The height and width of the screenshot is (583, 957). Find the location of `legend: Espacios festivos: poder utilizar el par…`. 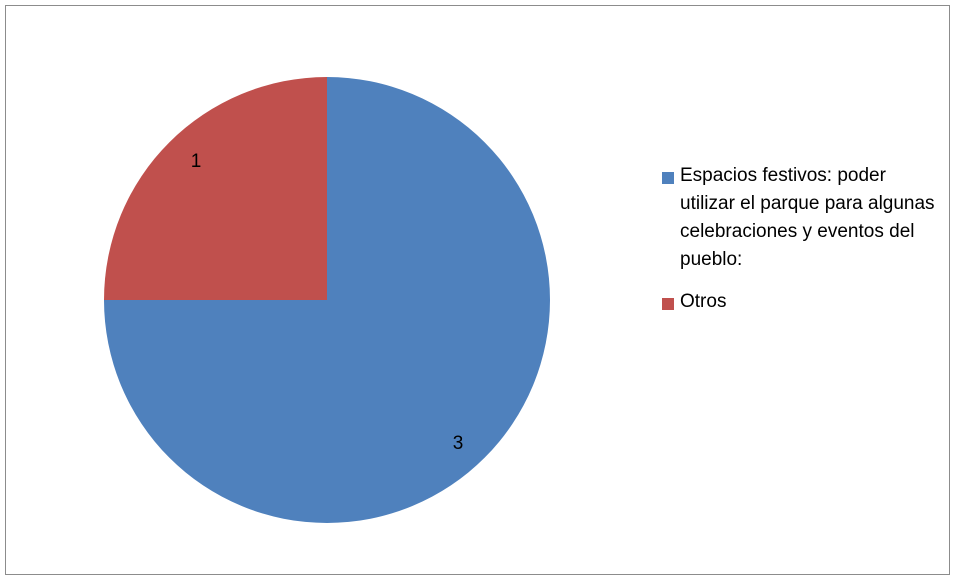

legend: Espacios festivos: poder utilizar el par… is located at coordinates (802, 246).